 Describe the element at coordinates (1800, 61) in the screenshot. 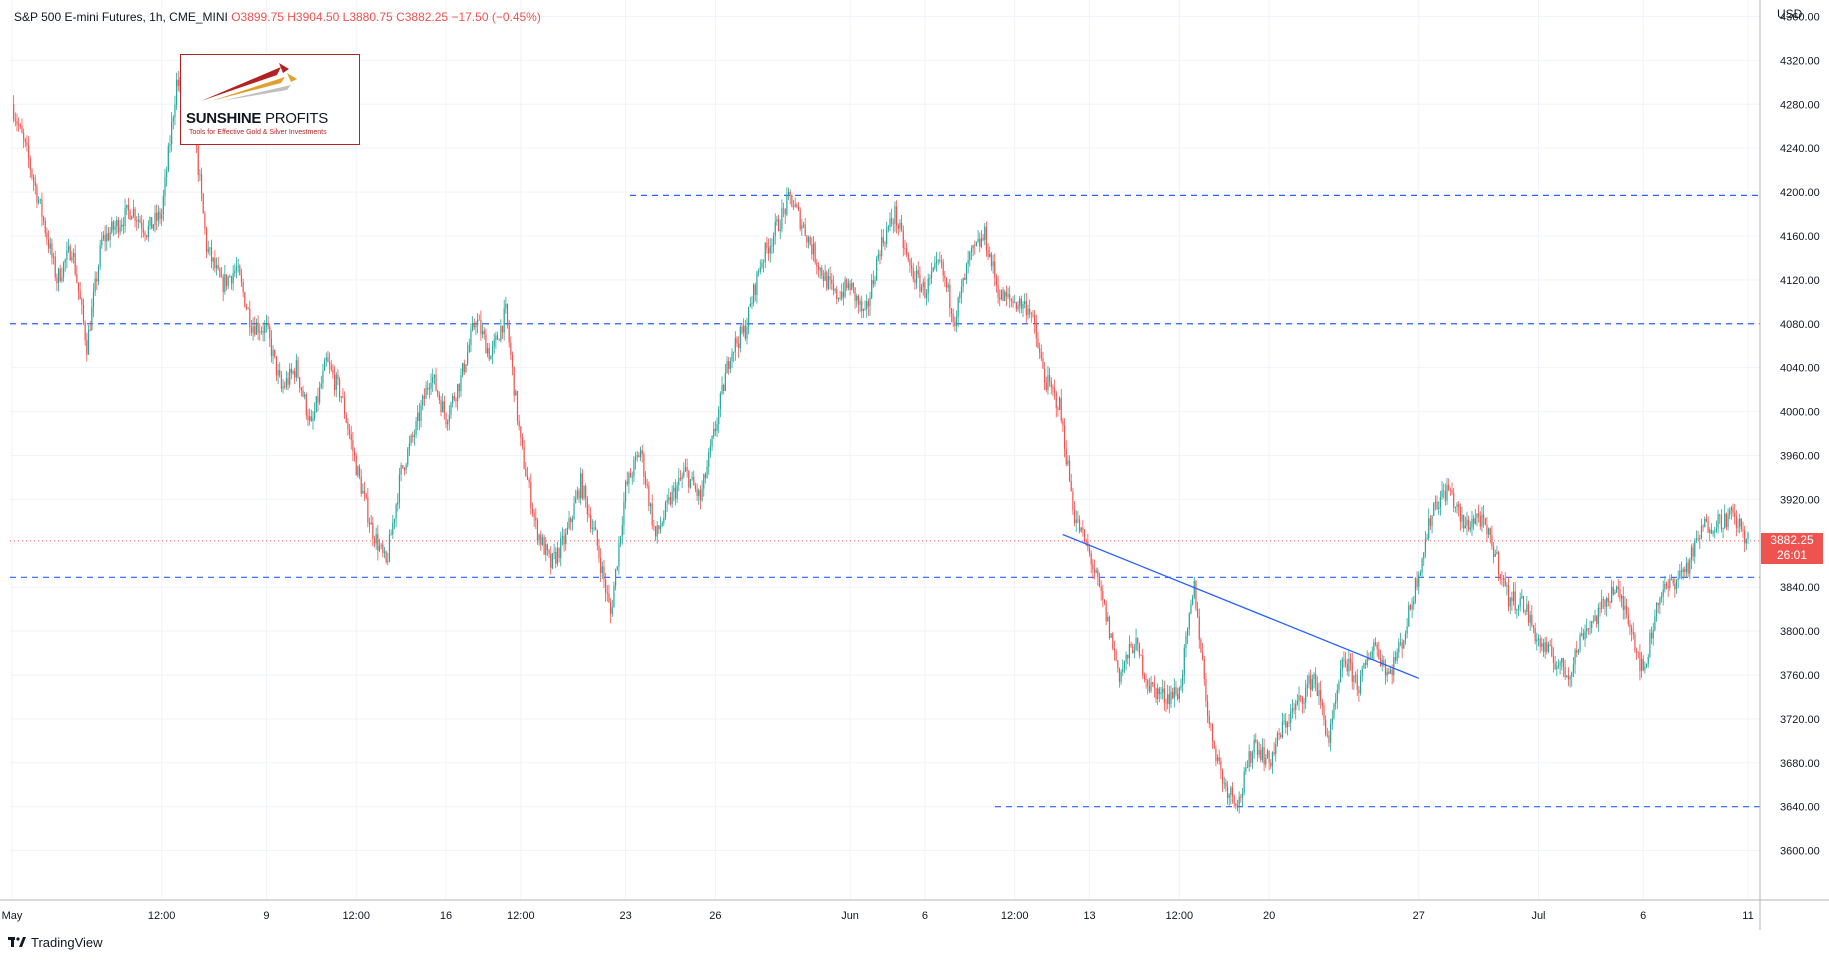

I see `y-tick-label: 4320.00` at that location.